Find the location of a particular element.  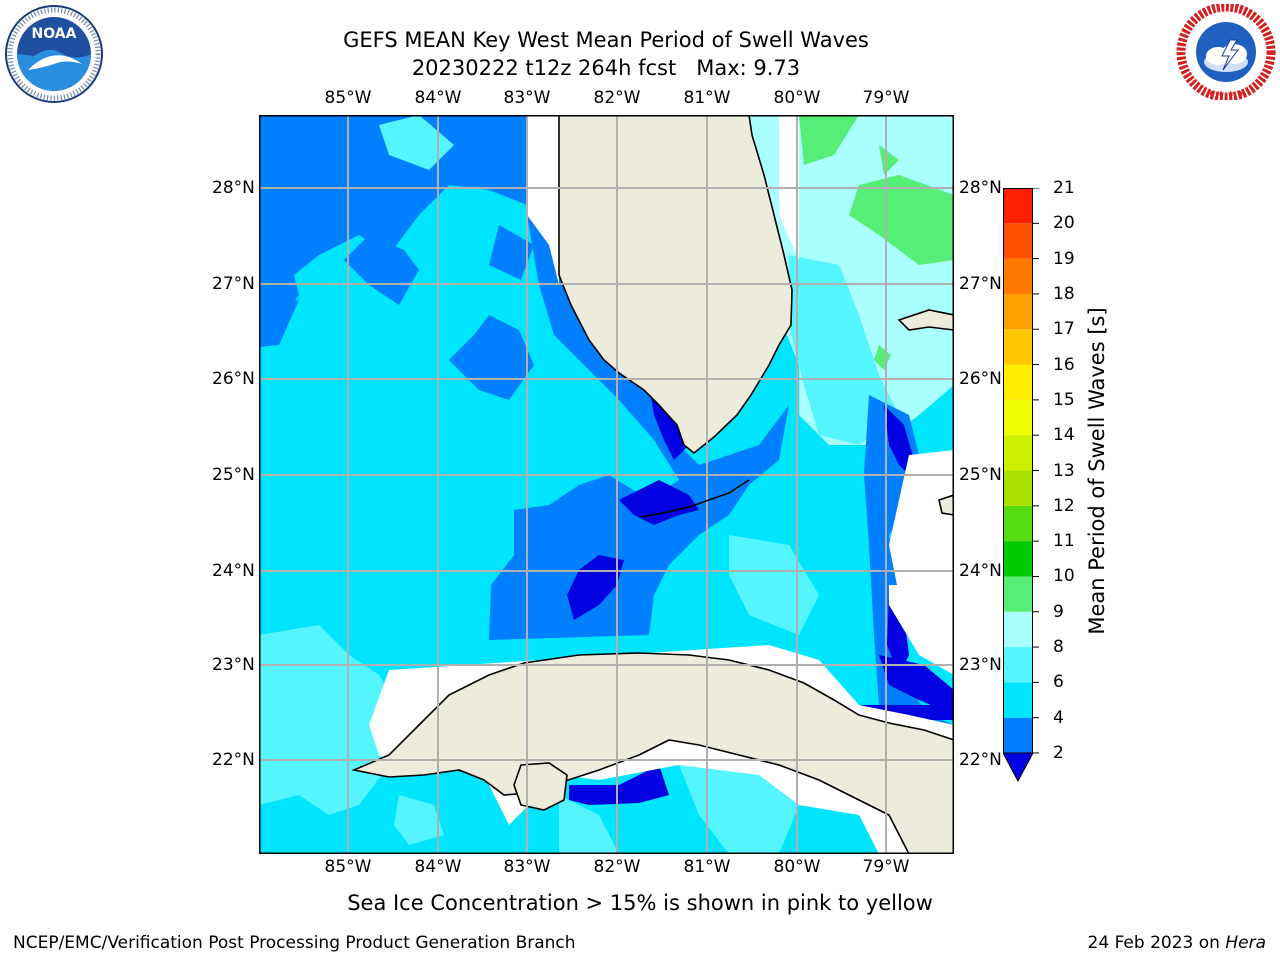

latitude-label-right: 23°N is located at coordinates (980, 665).